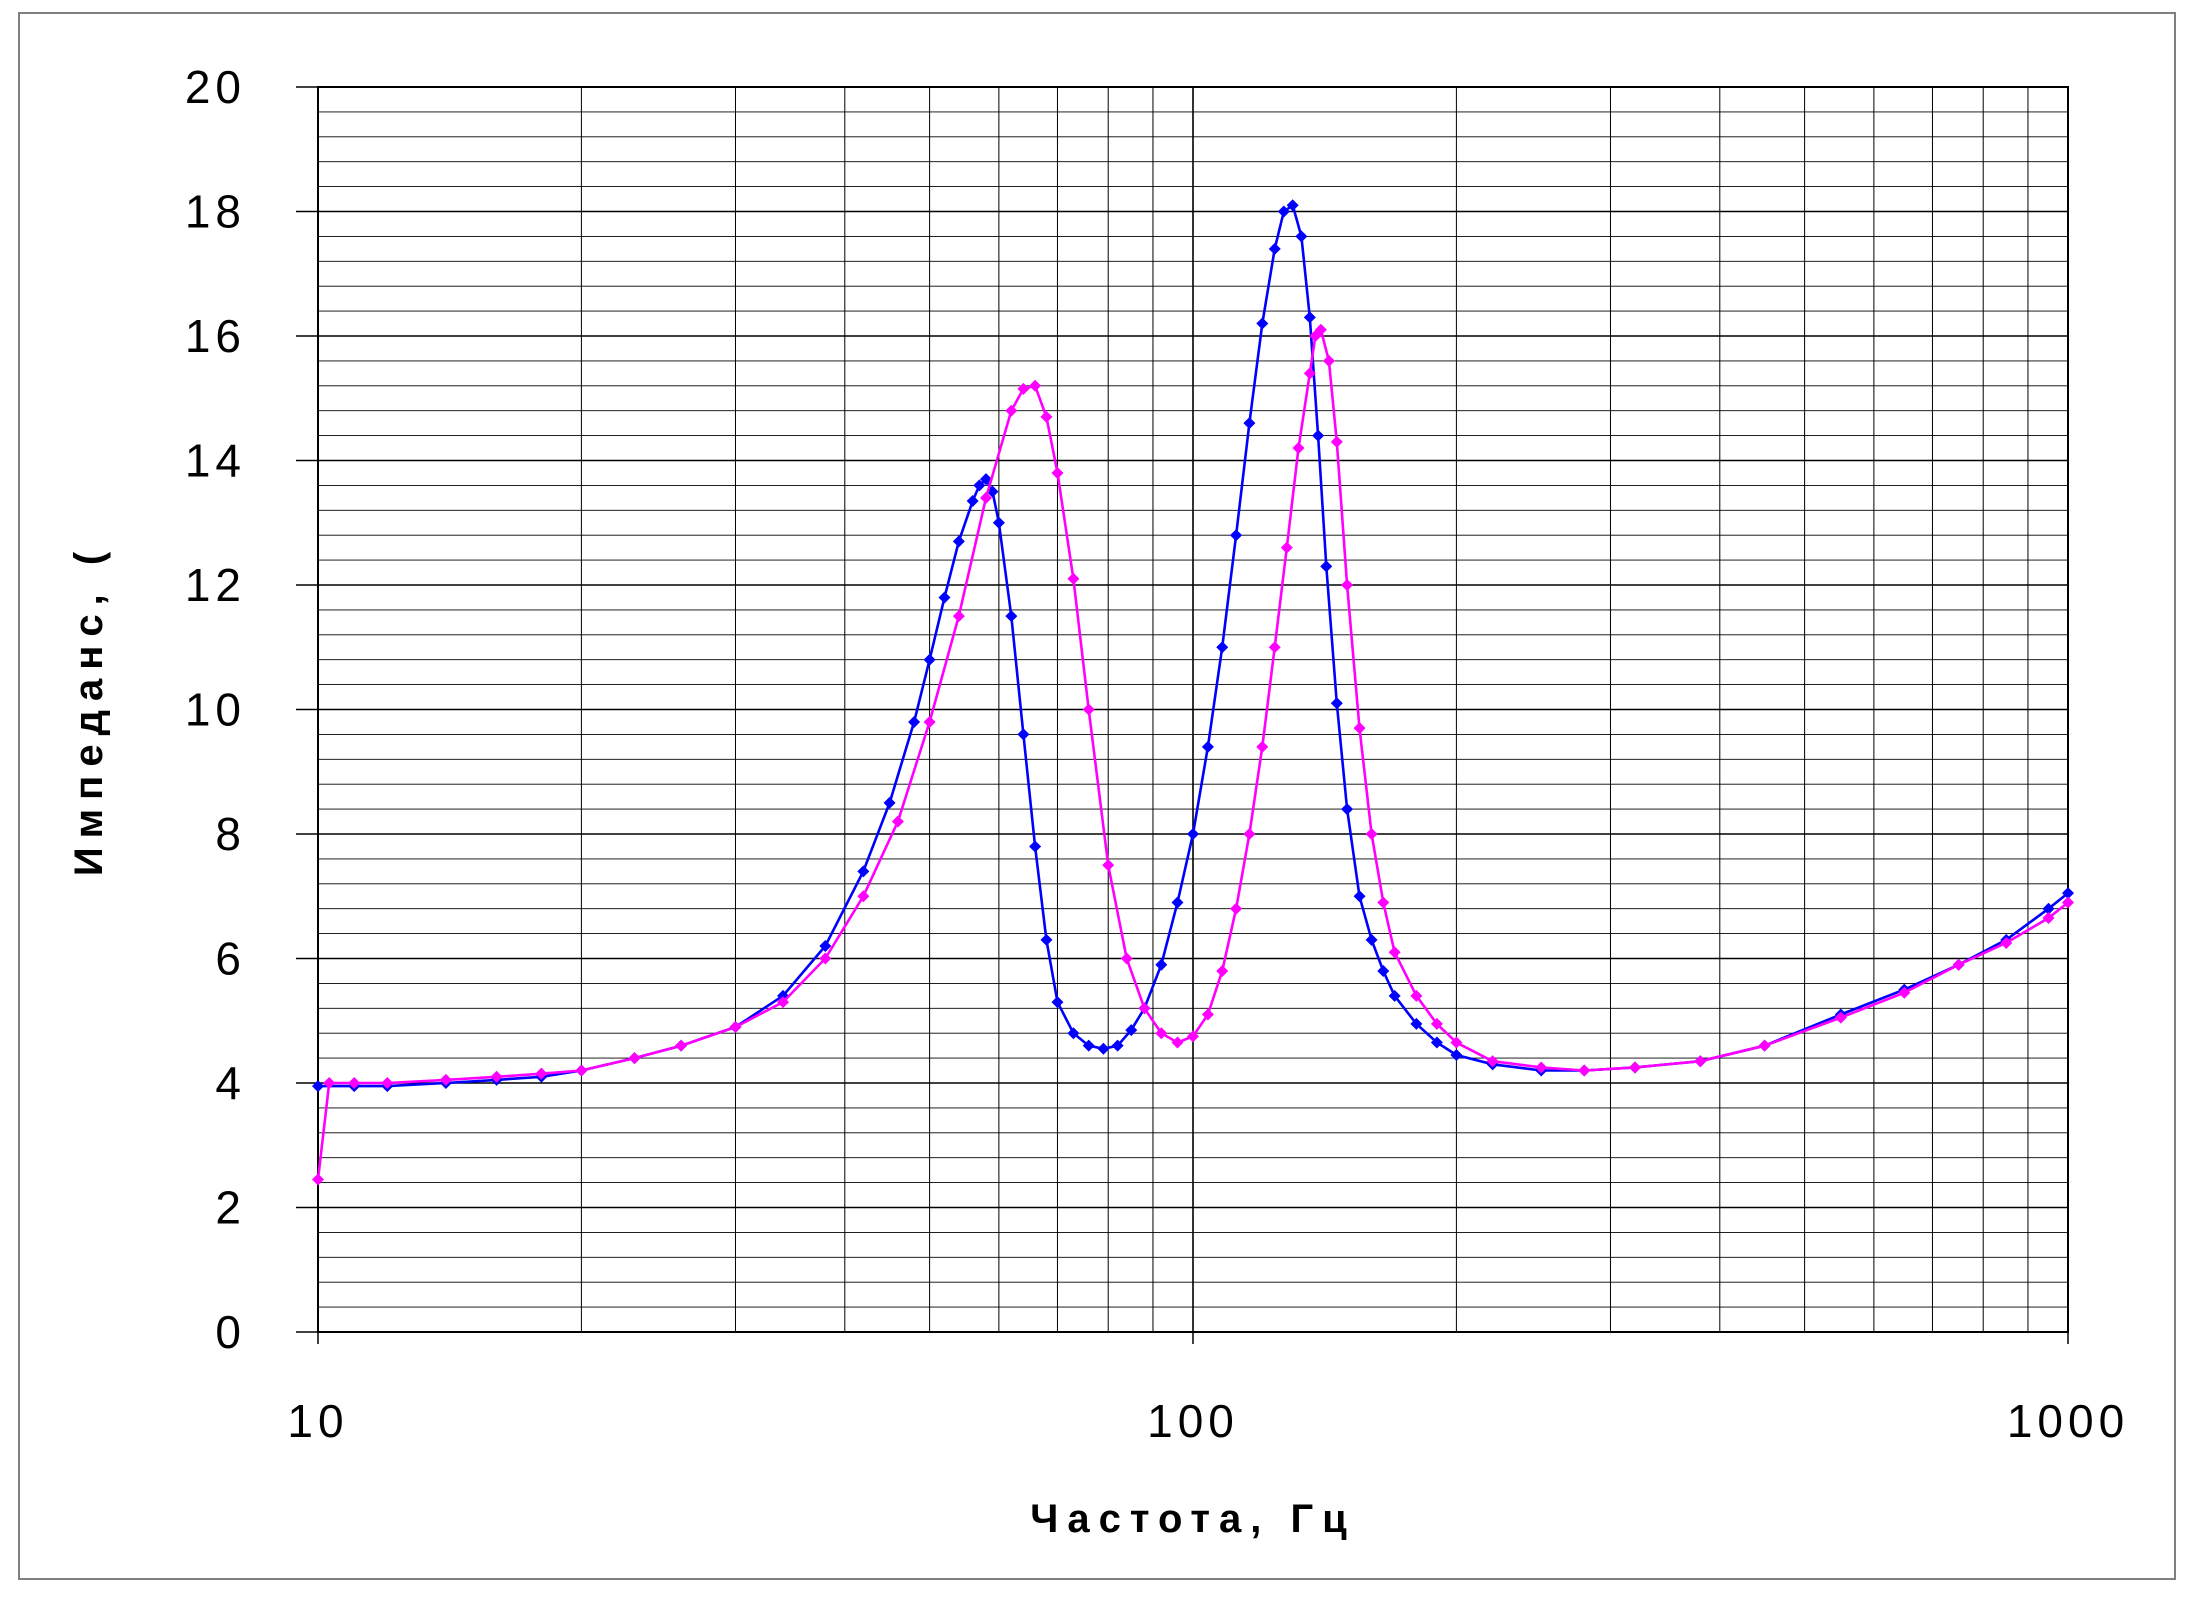  Describe the element at coordinates (230, 1332) in the screenshot. I see `y-tick-label: 0` at that location.